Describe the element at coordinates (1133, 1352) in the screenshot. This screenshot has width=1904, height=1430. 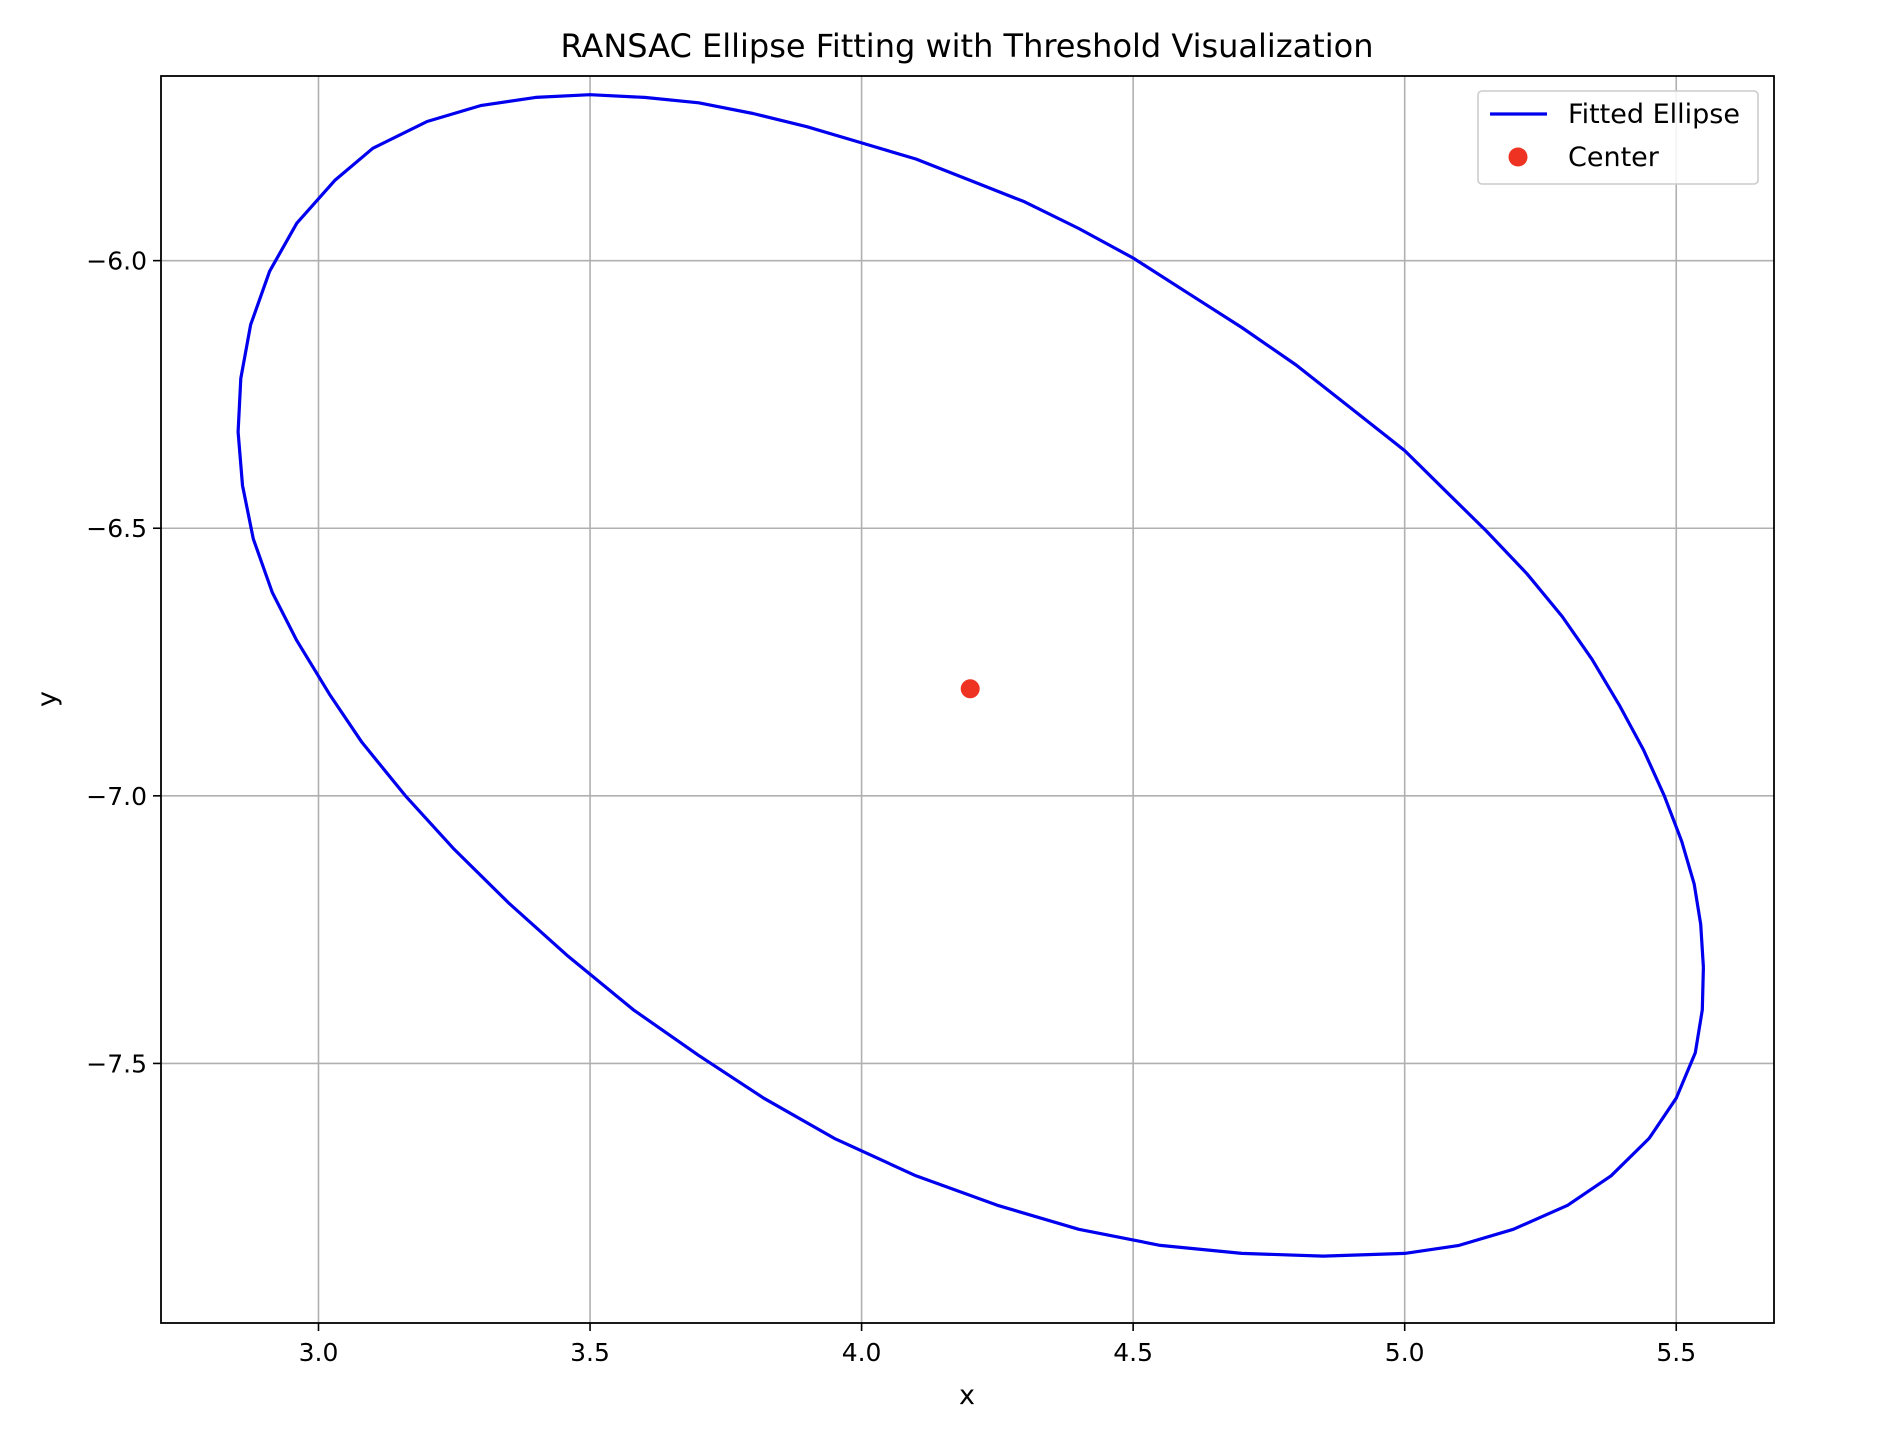
I see `x-tick-label: 4.5` at that location.